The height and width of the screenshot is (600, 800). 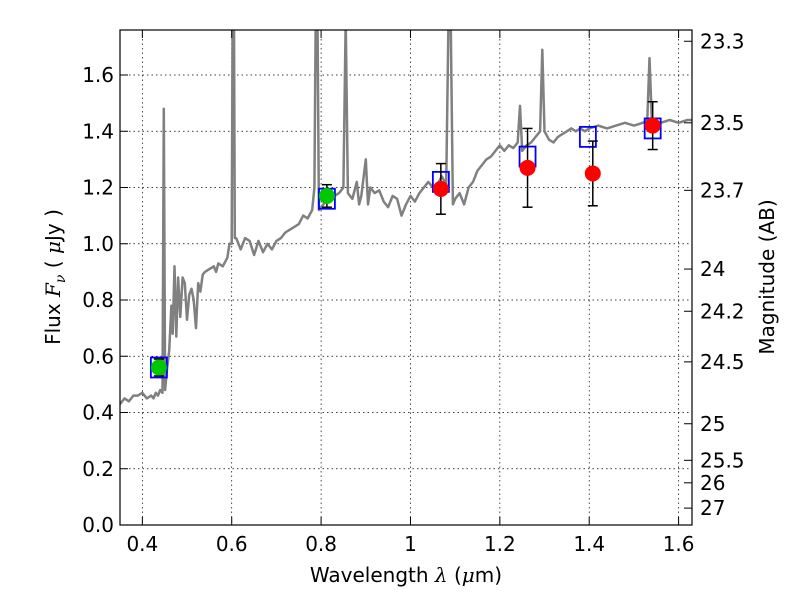 What do you see at coordinates (589, 544) in the screenshot?
I see `x-tick-label: 1.4` at bounding box center [589, 544].